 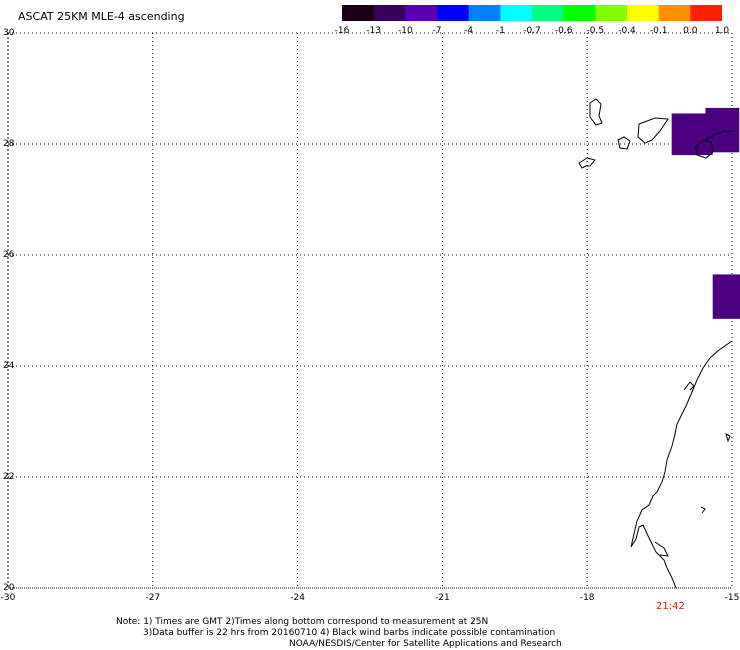 I want to click on colorbar-tick: -16, so click(x=342, y=31).